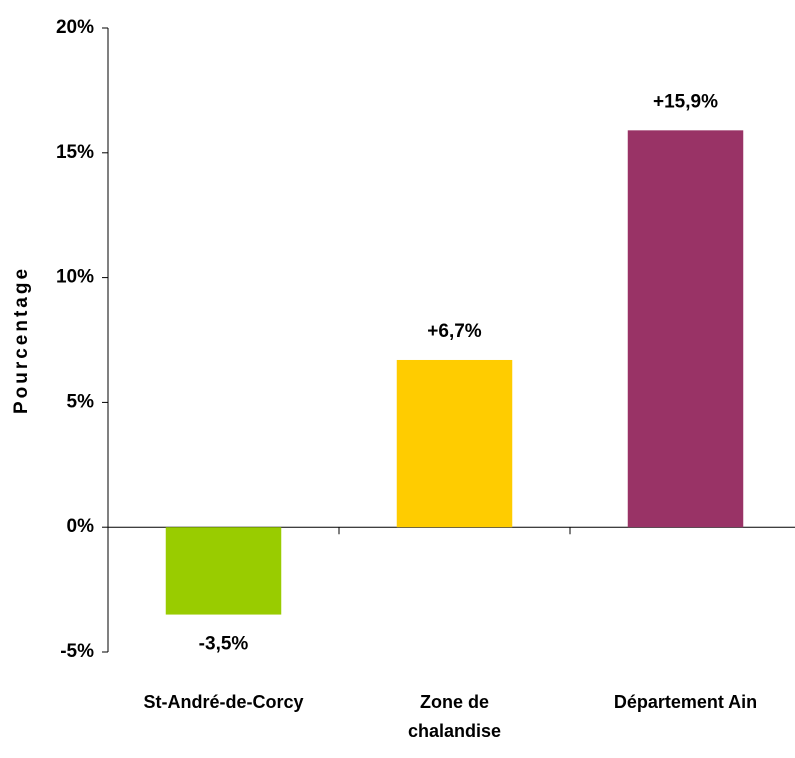 The image size is (795, 758). Describe the element at coordinates (223, 702) in the screenshot. I see `x-tick-label: St-André-de-Corcy` at that location.